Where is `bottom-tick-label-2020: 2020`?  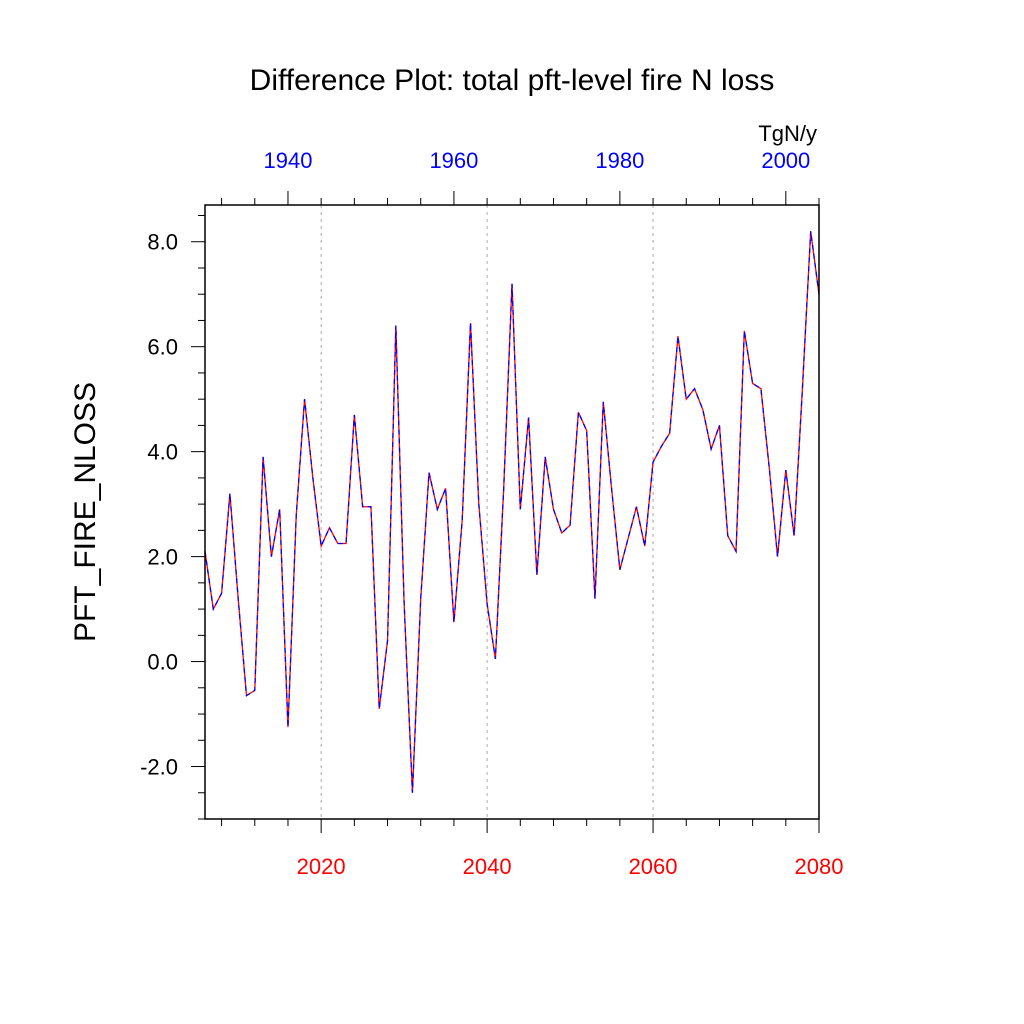 bottom-tick-label-2020: 2020 is located at coordinates (321, 866).